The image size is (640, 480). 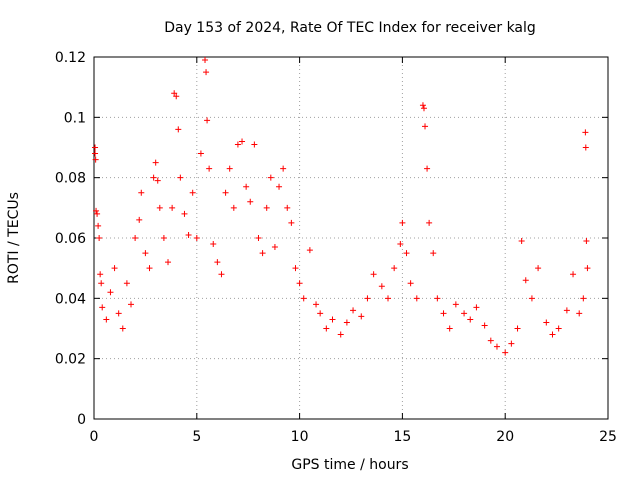 What do you see at coordinates (196, 437) in the screenshot?
I see `x-tick-label: 5` at bounding box center [196, 437].